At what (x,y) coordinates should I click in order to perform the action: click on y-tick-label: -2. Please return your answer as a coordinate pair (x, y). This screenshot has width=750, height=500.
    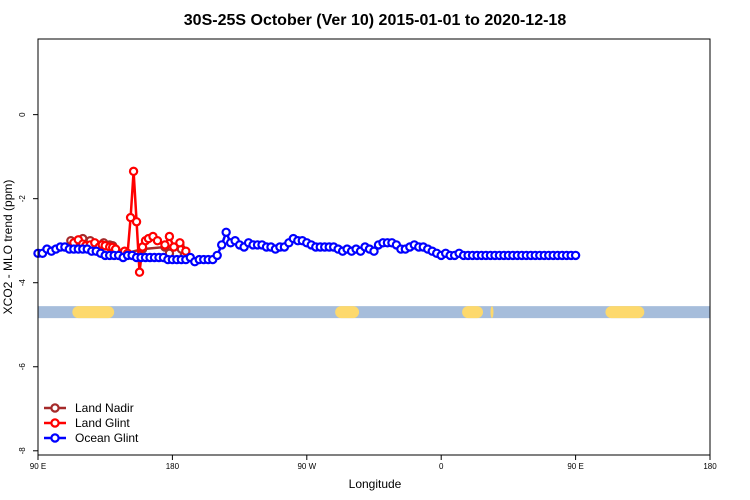
    Looking at the image, I should click on (22, 199).